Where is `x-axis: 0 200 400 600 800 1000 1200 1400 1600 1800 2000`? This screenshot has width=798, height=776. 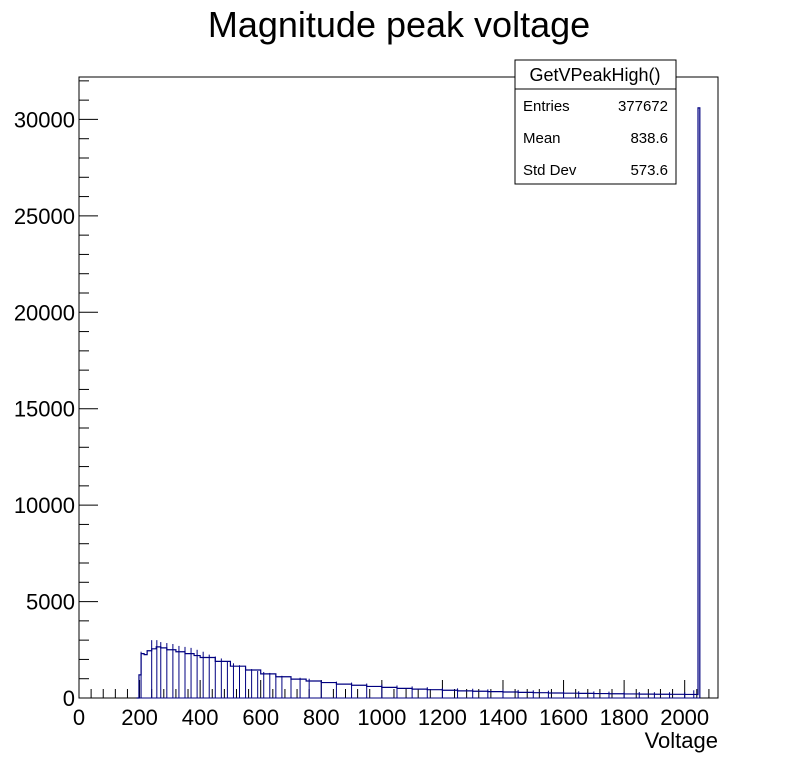 x-axis: 0 200 400 600 800 1000 1200 1400 1600 1800 2000 is located at coordinates (391, 705).